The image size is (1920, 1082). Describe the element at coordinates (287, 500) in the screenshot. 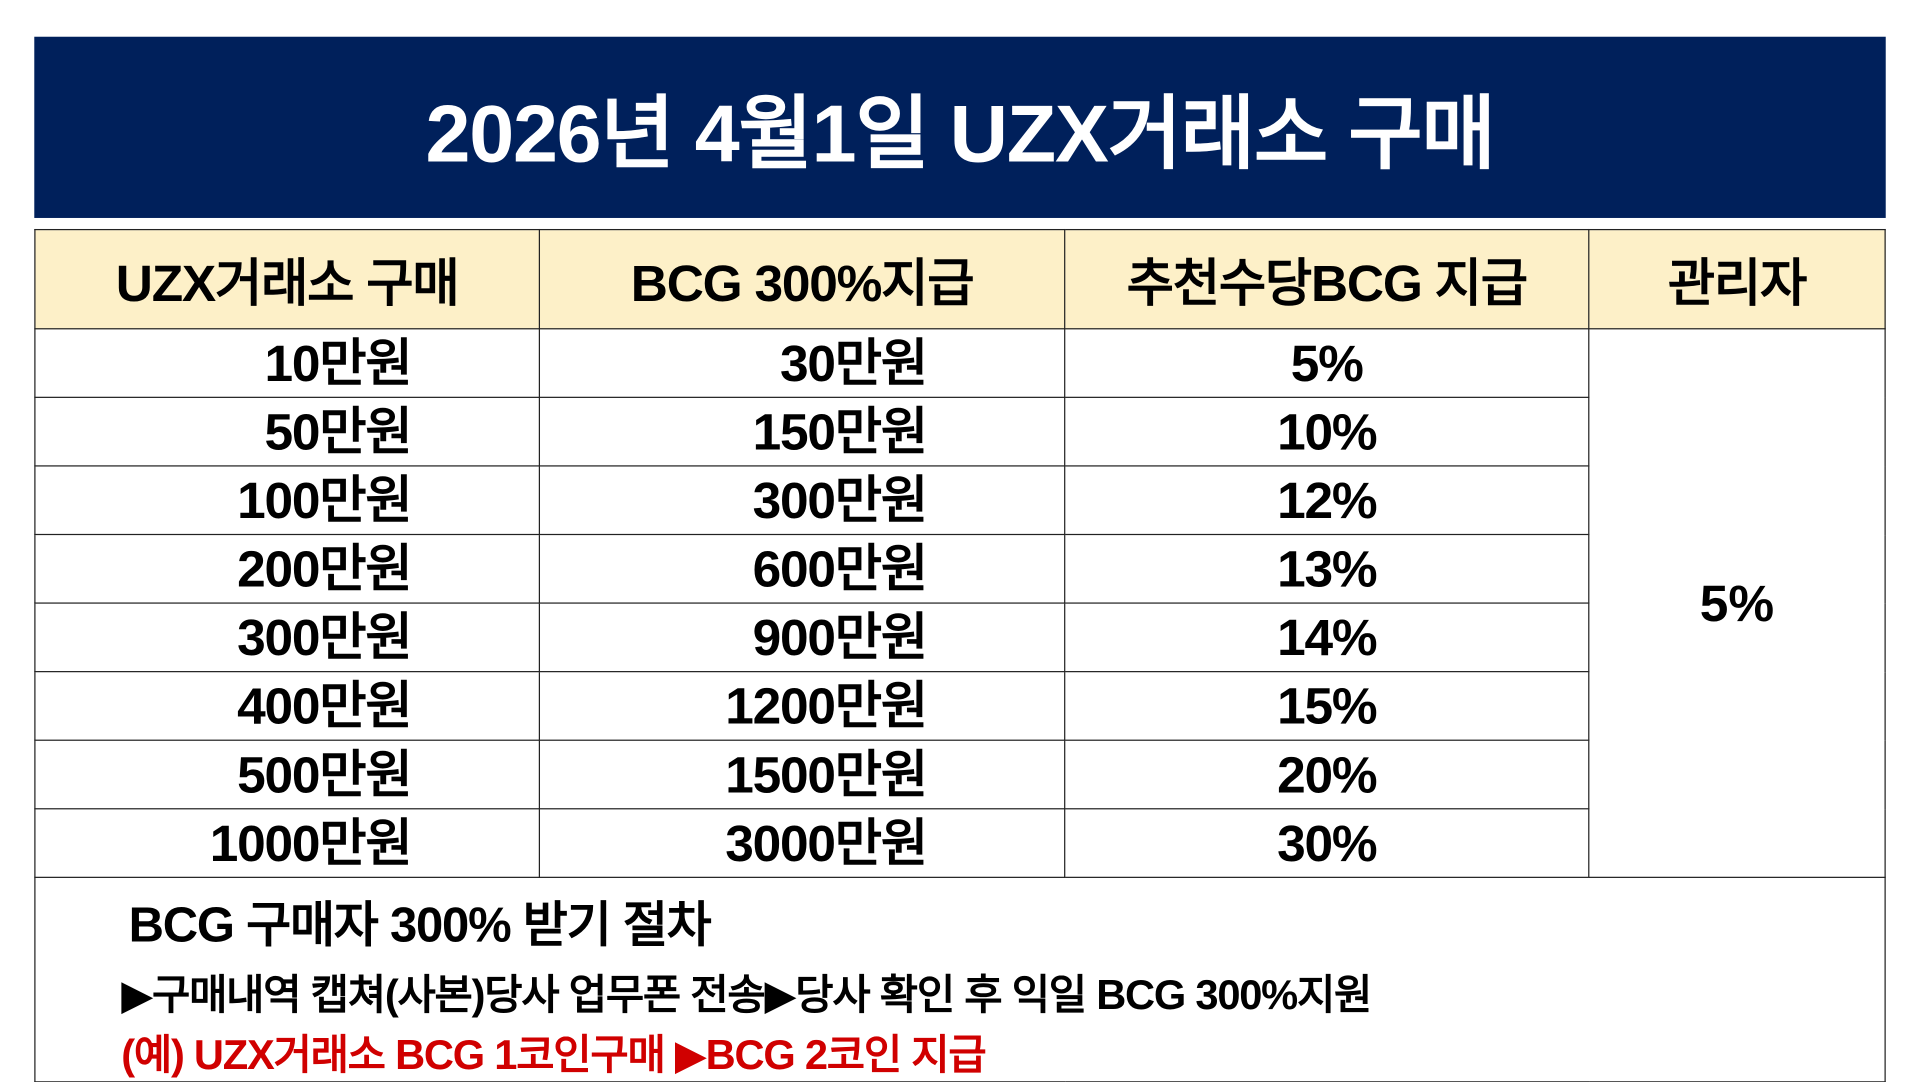

I see `purchase-amount: 100만원` at that location.